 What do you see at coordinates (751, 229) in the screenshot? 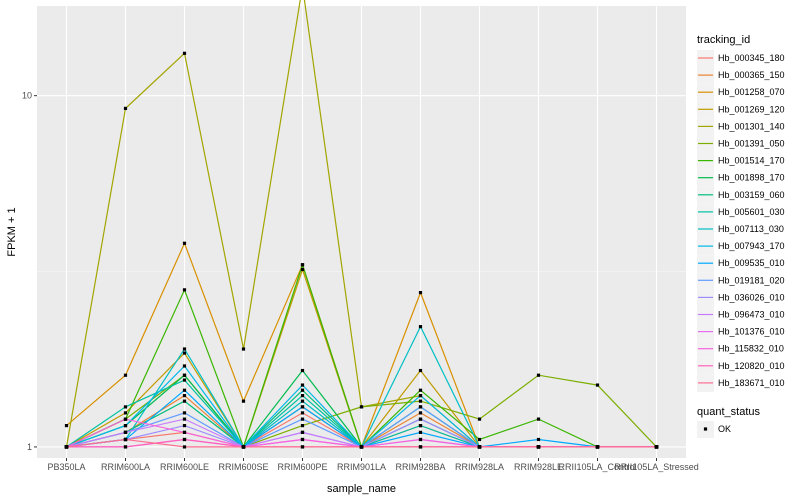
I see `legend-label: Hb_007113_030` at bounding box center [751, 229].